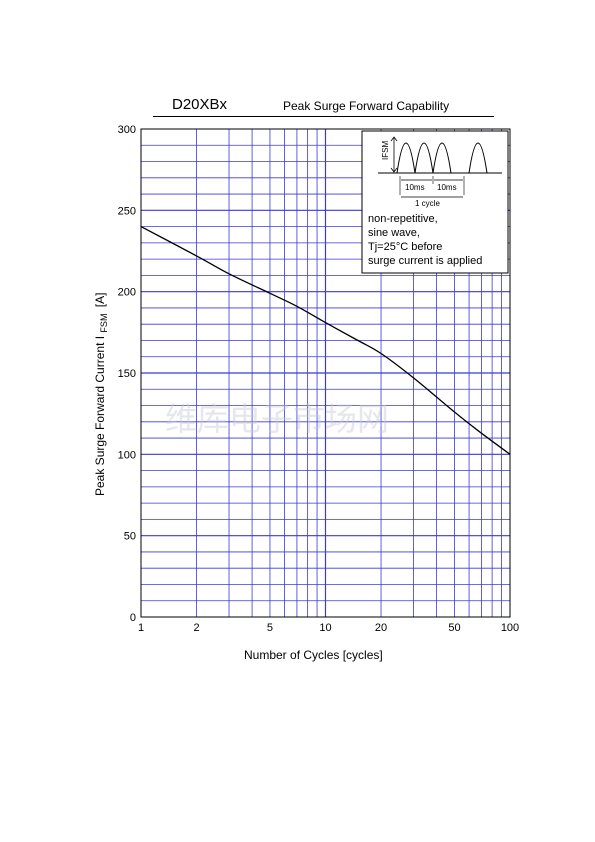  I want to click on x-tick-label: 10, so click(325, 628).